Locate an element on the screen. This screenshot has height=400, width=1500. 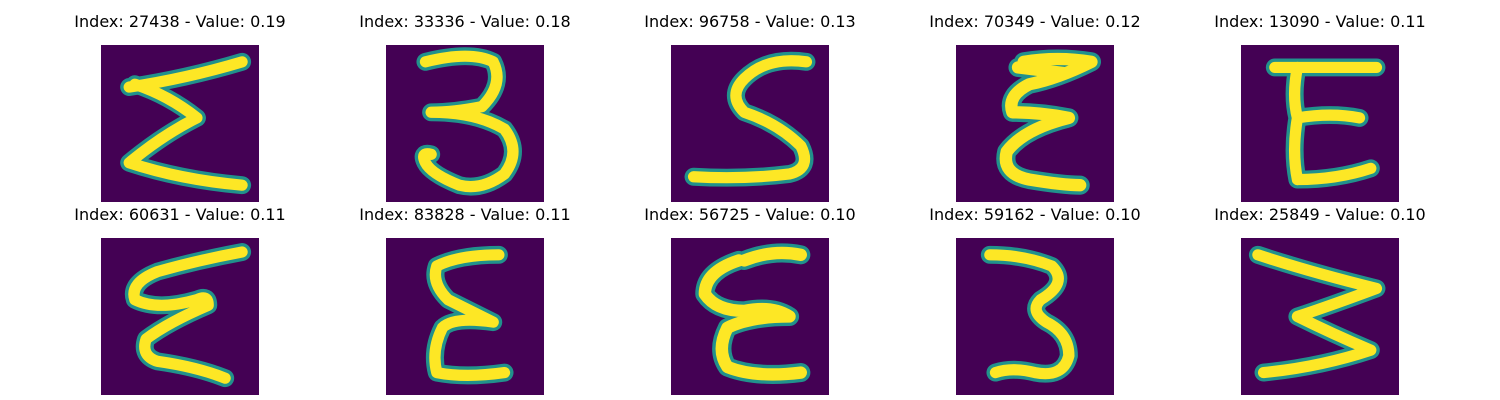
panel-2: Index: 33336 - Value: 0.18 is located at coordinates (465, 106).